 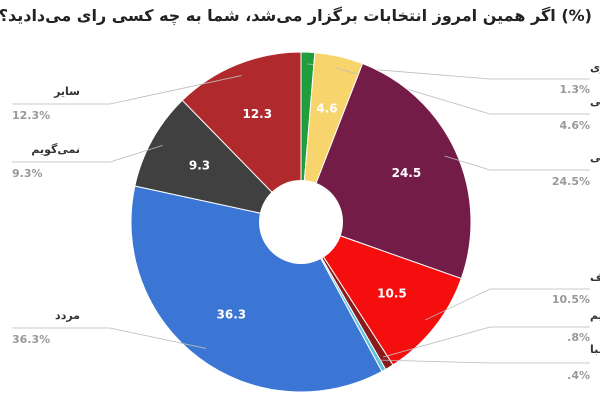 What do you see at coordinates (595, 315) in the screenshot?
I see `legend-name: میرسلیم` at bounding box center [595, 315].